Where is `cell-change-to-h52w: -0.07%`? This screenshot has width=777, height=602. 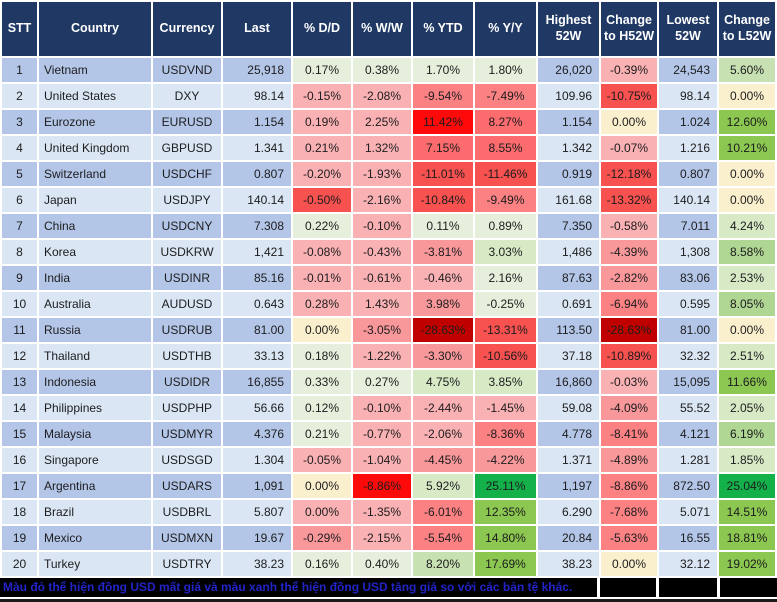
cell-change-to-h52w: -0.07% is located at coordinates (629, 148).